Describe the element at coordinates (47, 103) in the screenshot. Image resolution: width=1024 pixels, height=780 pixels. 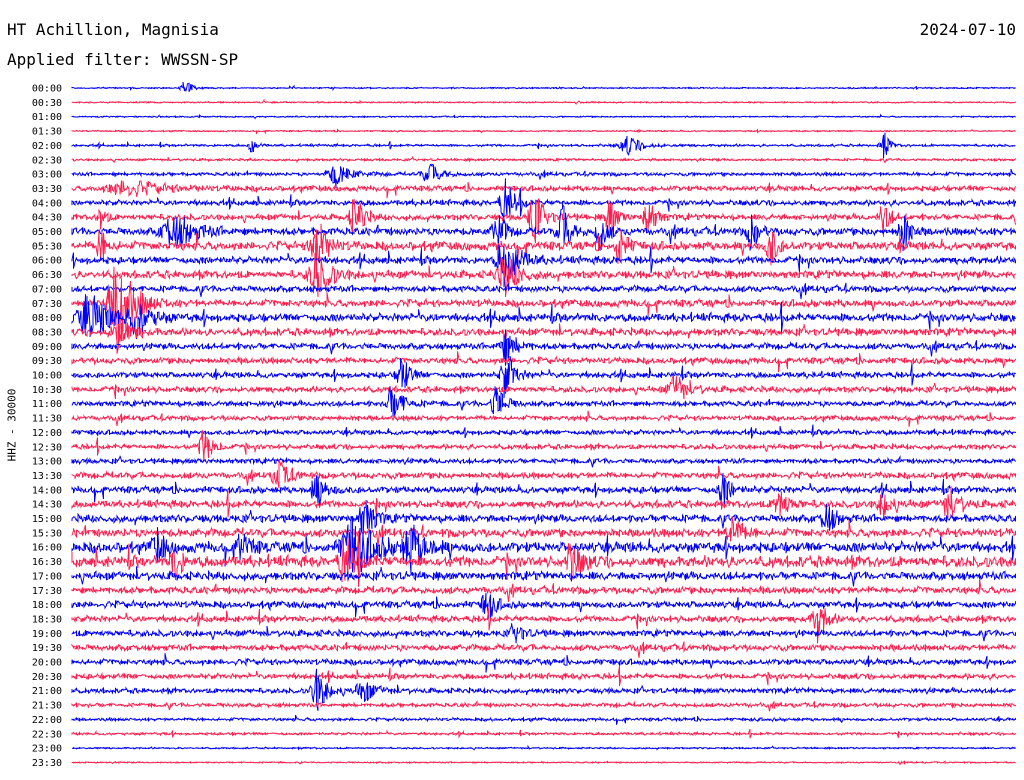
I see `row-time-label: 00:30` at that location.